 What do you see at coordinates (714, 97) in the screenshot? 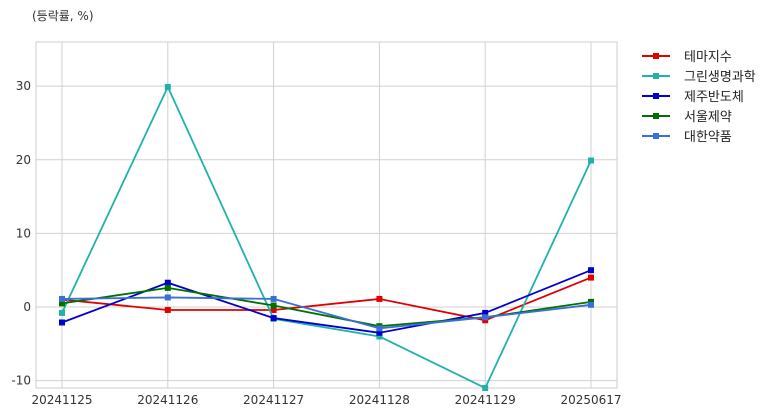
I see `legend-label: 제주반도체` at bounding box center [714, 97].